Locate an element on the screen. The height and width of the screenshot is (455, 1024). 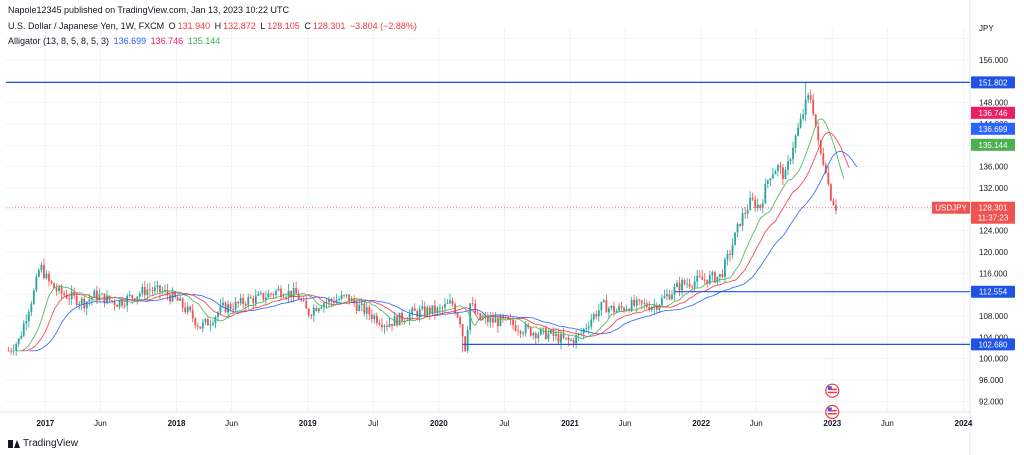
tradingview-footer: TradingView is located at coordinates (43, 443).